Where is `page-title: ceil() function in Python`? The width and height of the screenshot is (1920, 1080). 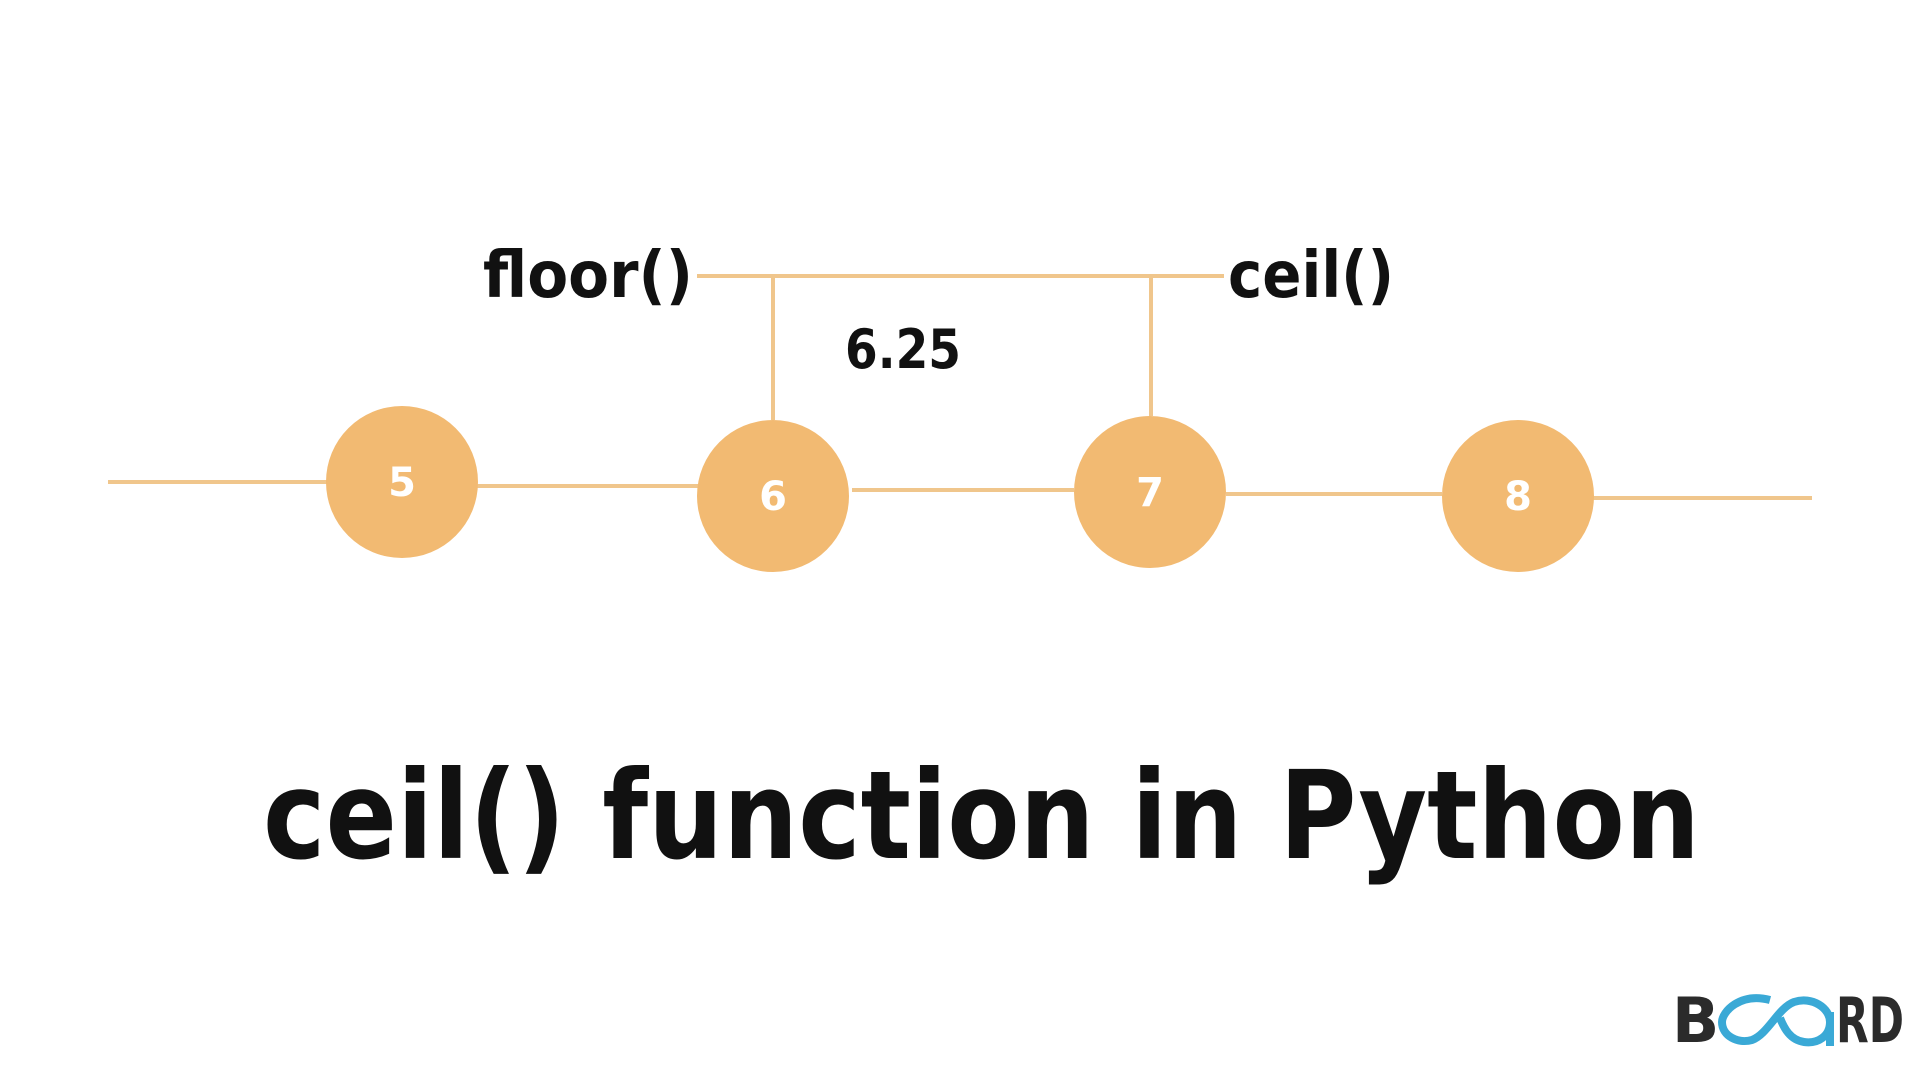
page-title: ceil() function in Python is located at coordinates (981, 816).